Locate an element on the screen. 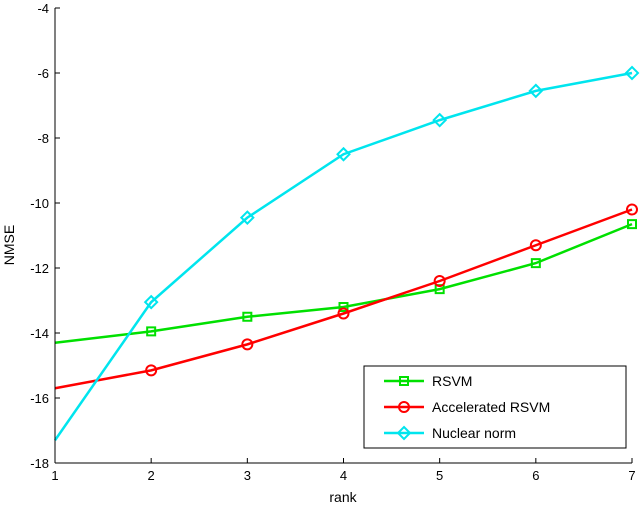  legend-entry-nuclear-norm: Nuclear norm is located at coordinates (450, 433).